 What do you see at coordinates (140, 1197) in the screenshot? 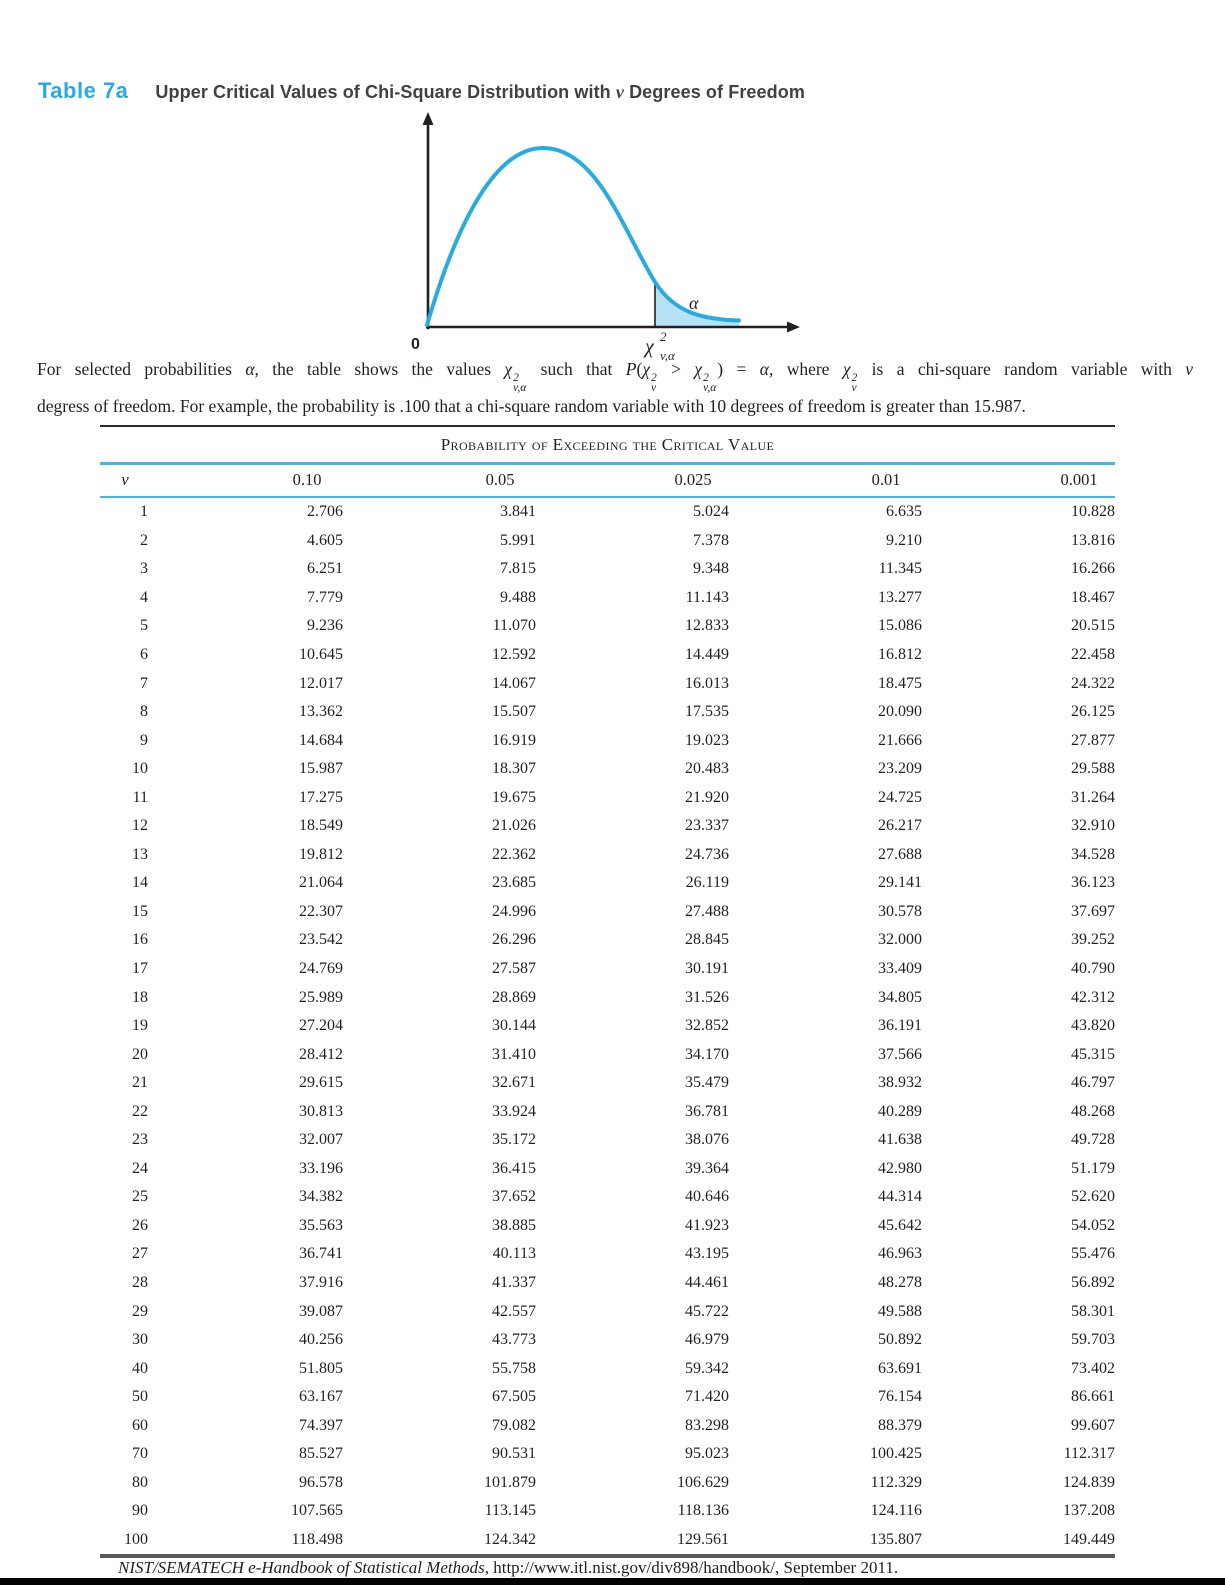
I see `cell-df: 25` at bounding box center [140, 1197].